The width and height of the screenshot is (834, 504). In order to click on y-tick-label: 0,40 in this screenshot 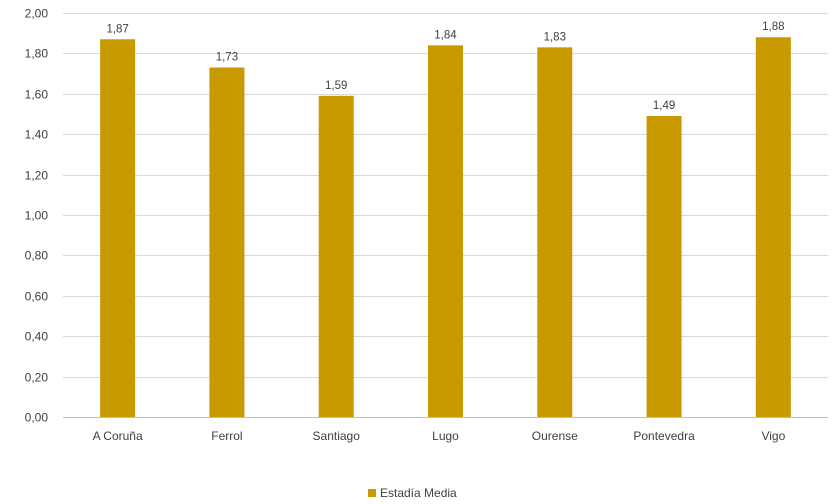, I will do `click(37, 337)`.